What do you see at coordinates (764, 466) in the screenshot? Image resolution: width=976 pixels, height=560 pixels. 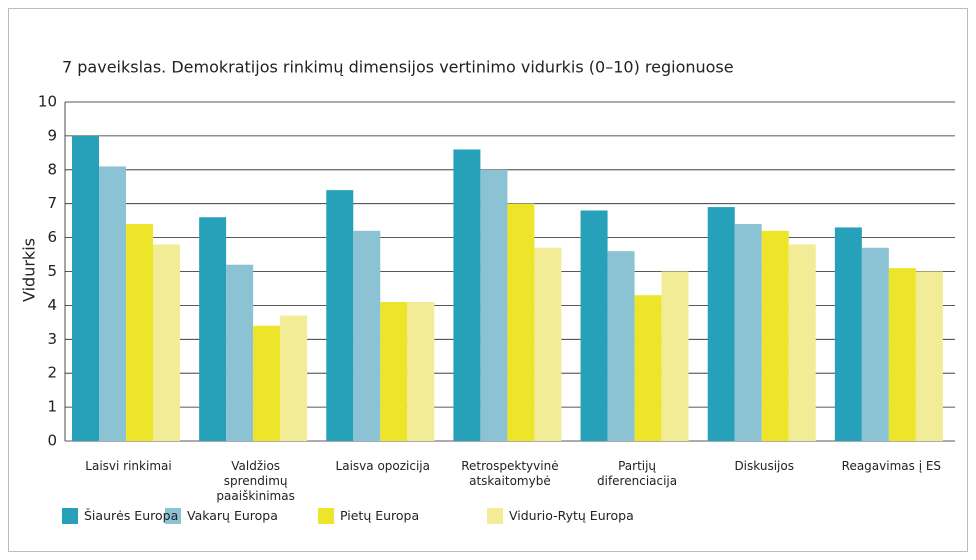 I see `x-tick-label: Diskusijos` at bounding box center [764, 466].